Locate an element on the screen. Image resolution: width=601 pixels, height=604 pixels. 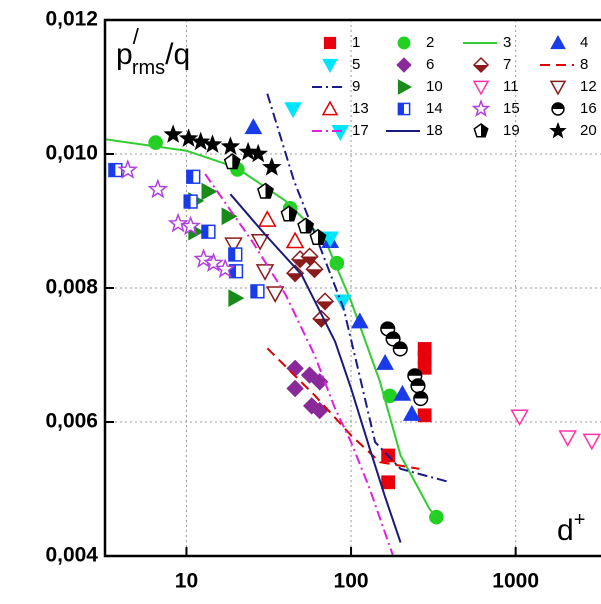
legend-label: 13 is located at coordinates (360, 108).